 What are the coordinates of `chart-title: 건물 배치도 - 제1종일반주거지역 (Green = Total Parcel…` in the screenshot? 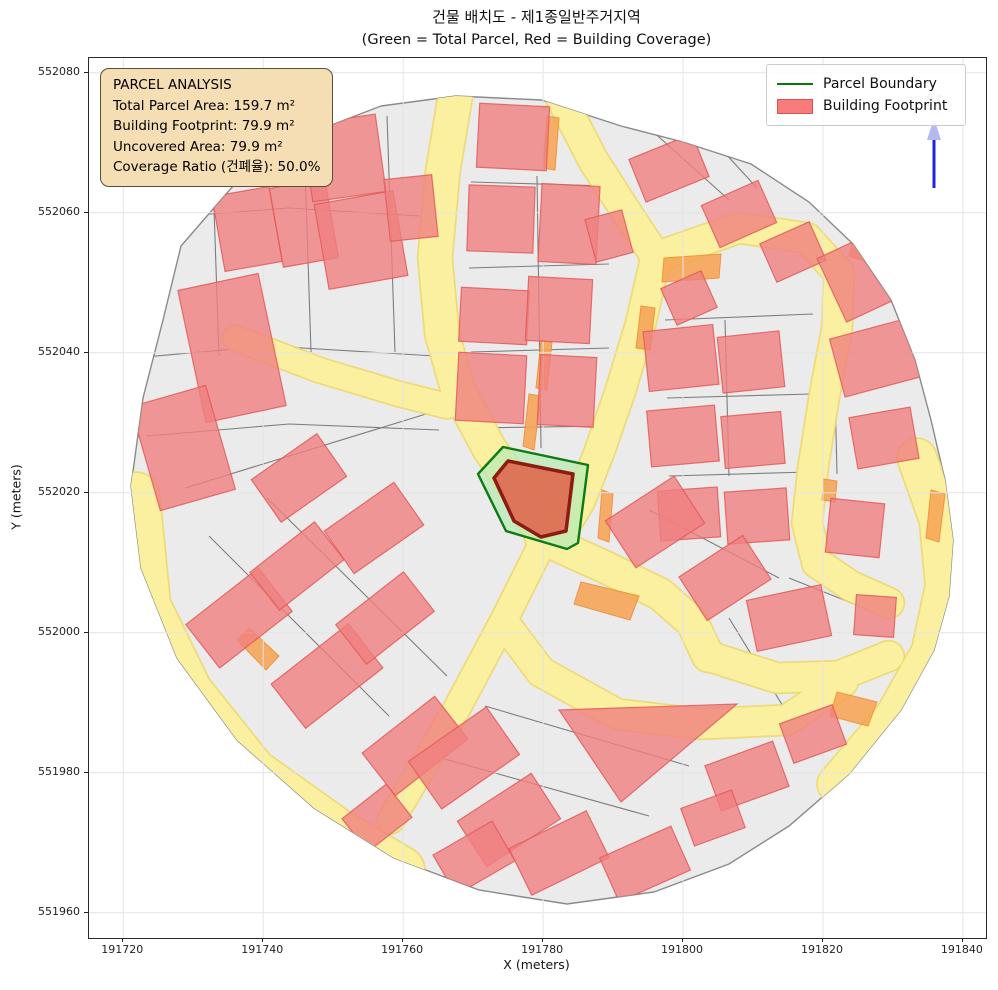 It's located at (536, 27).